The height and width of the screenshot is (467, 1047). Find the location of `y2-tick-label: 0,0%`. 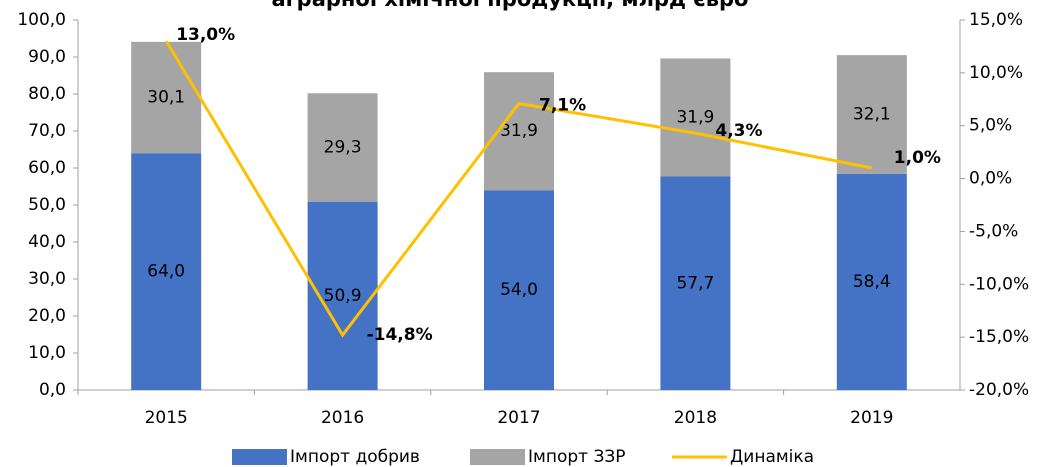

y2-tick-label: 0,0% is located at coordinates (990, 179).